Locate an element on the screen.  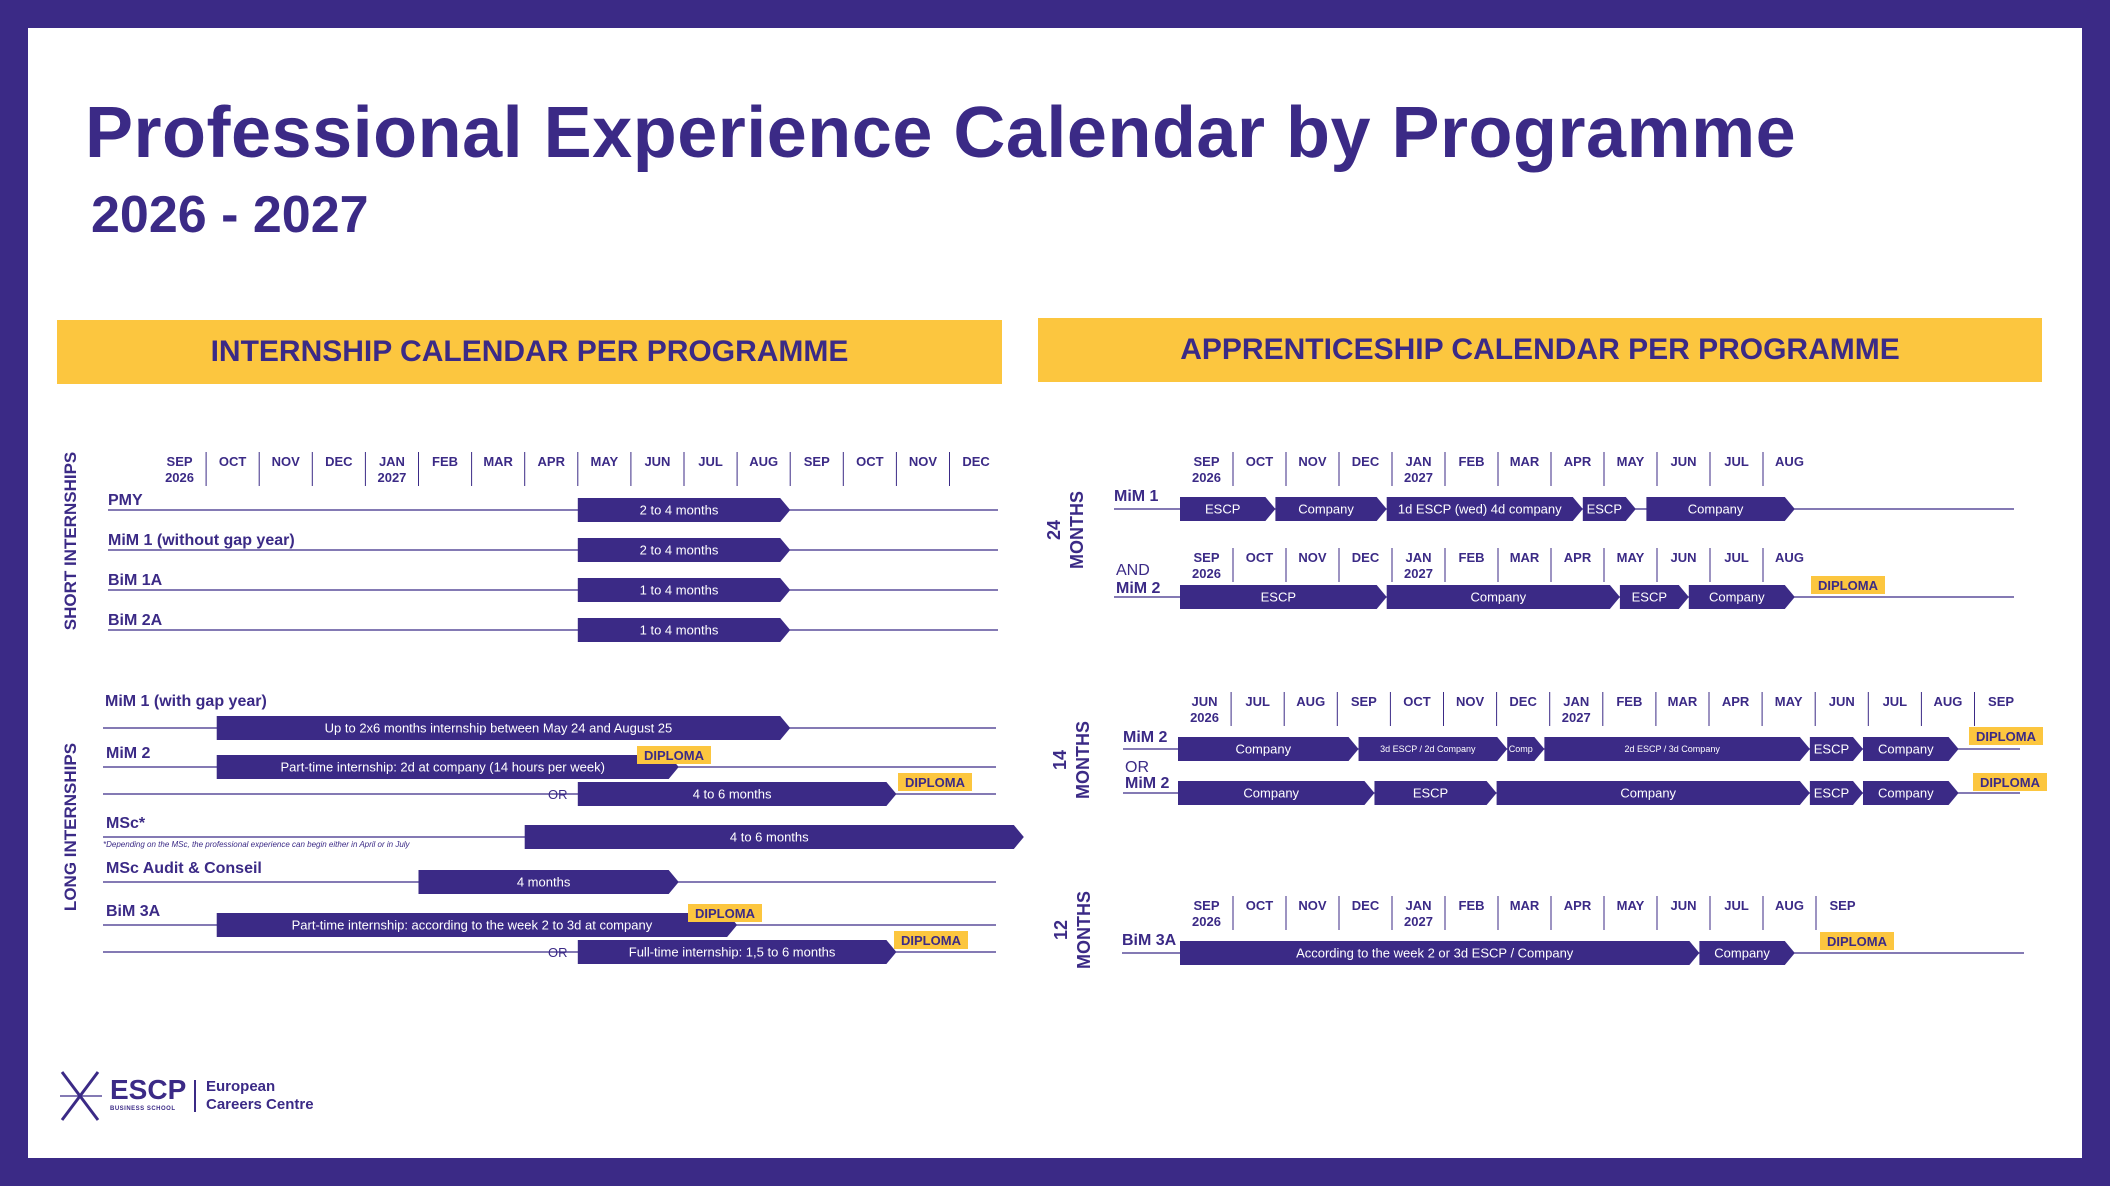
internship-month-7: APR is located at coordinates (552, 461).